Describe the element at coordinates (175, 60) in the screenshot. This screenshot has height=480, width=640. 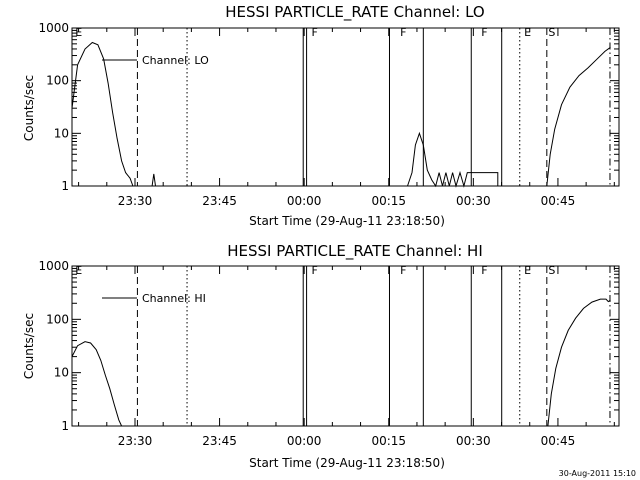
I see `legend-label: Channel: LO` at that location.